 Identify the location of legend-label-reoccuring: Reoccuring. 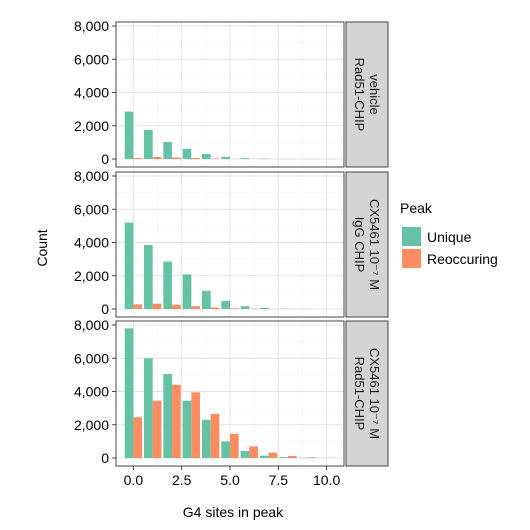
(462, 259).